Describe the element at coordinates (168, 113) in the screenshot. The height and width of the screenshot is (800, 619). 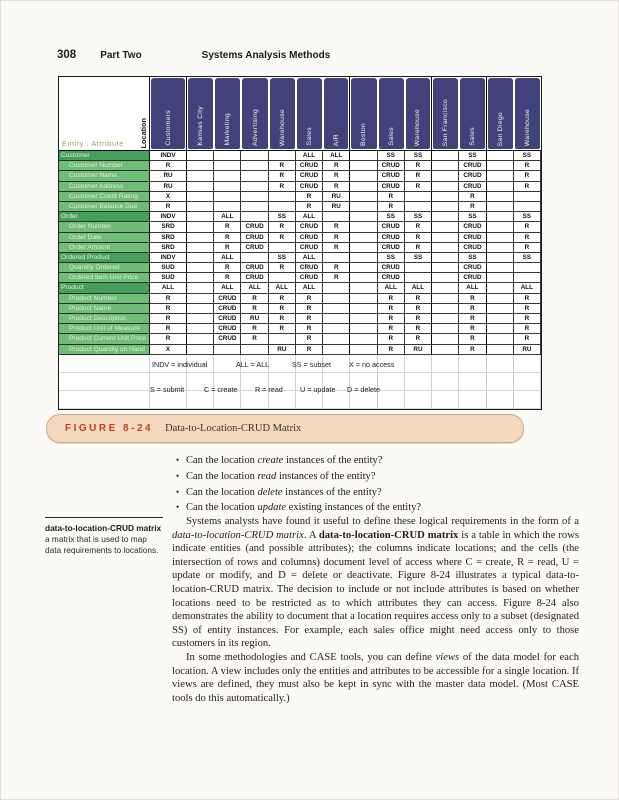
I see `column-header-pill: Customers` at that location.